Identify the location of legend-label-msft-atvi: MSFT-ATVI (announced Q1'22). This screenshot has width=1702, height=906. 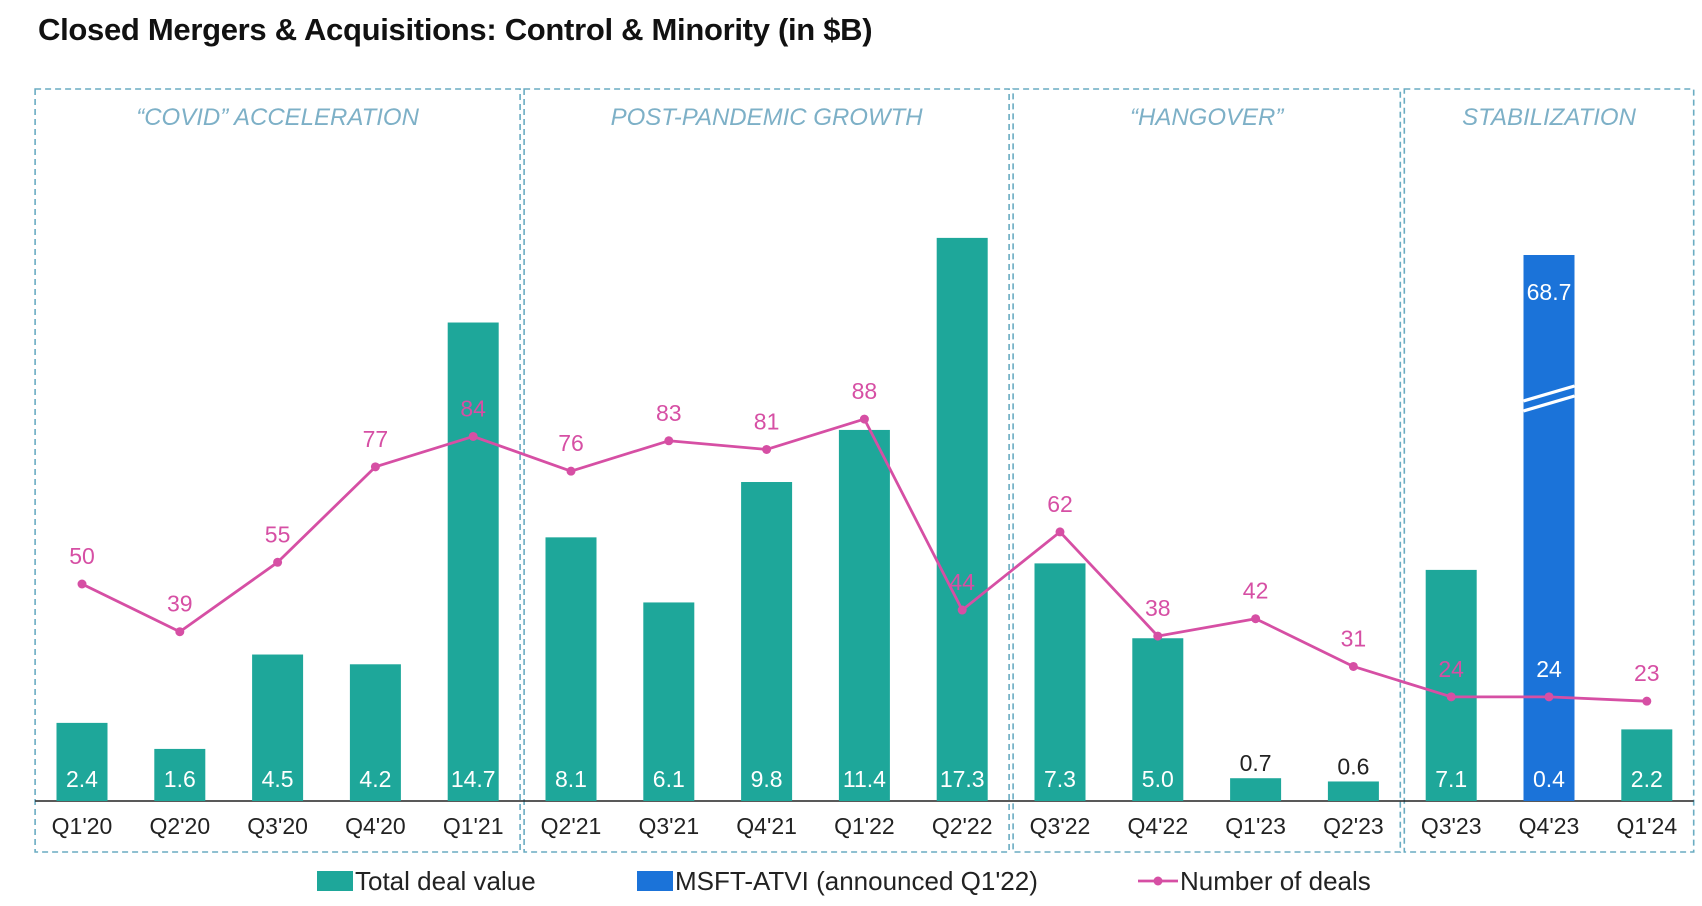
(856, 881).